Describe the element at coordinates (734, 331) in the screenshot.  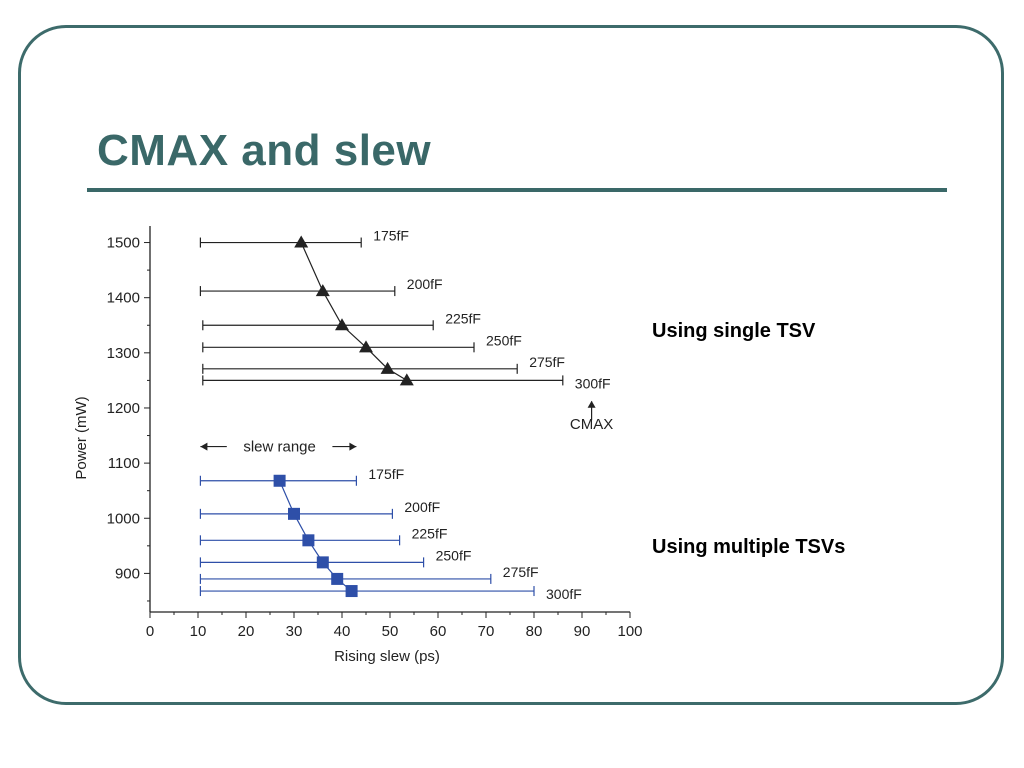
I see `note-single-tsv: Using single TSV` at that location.